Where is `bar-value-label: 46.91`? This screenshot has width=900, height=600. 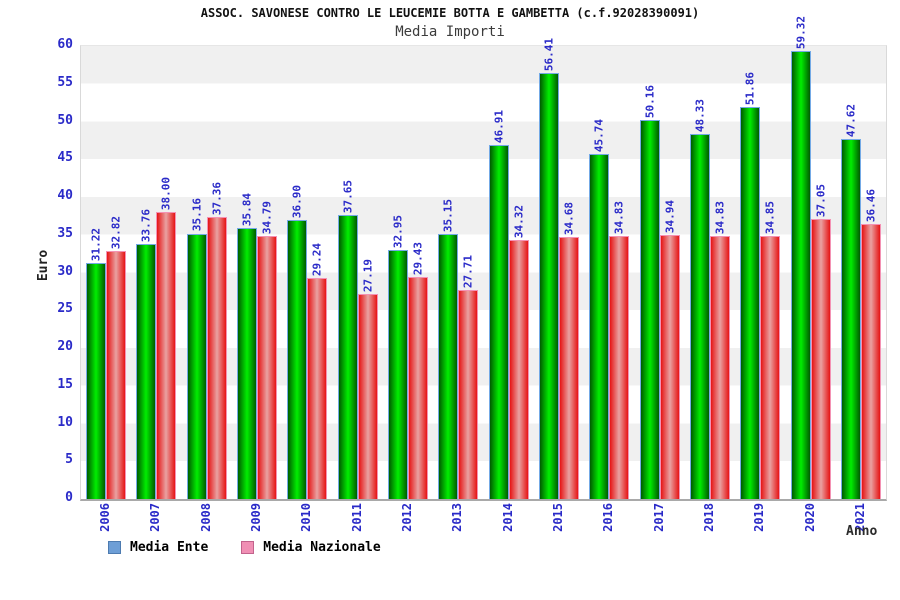
bar-value-label: 46.91 is located at coordinates (499, 126).